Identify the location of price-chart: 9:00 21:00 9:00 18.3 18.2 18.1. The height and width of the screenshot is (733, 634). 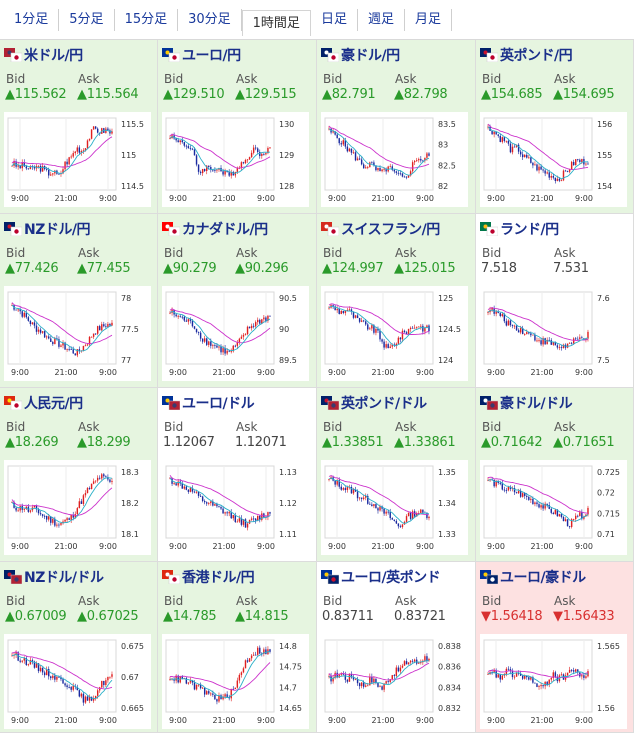
(77, 507).